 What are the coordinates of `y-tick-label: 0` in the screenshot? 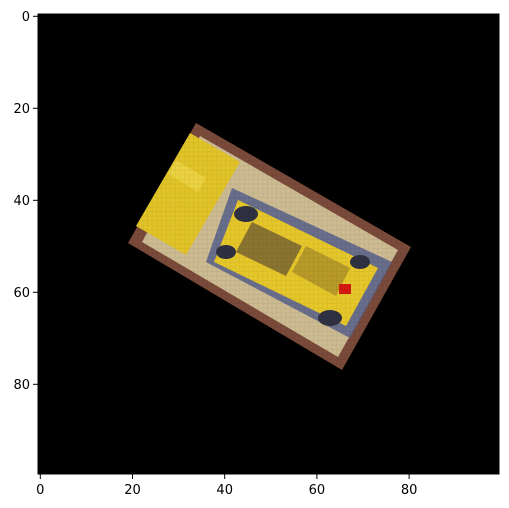 It's located at (26, 17).